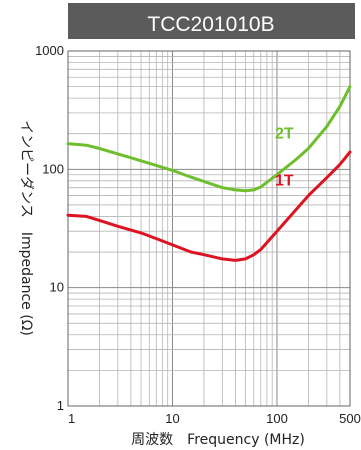 The width and height of the screenshot is (361, 450). What do you see at coordinates (218, 440) in the screenshot?
I see `x-axis-label: 周波数 Frequency (MHz)` at bounding box center [218, 440].